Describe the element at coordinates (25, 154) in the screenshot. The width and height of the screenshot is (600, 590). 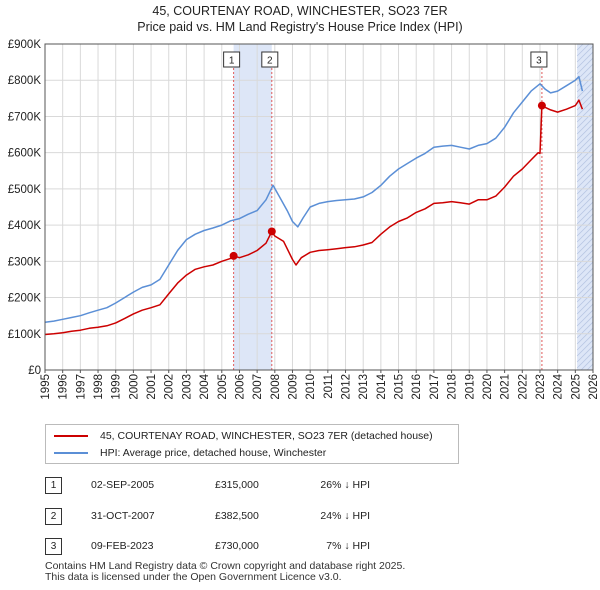
I see `y-tick-label: £600K` at that location.